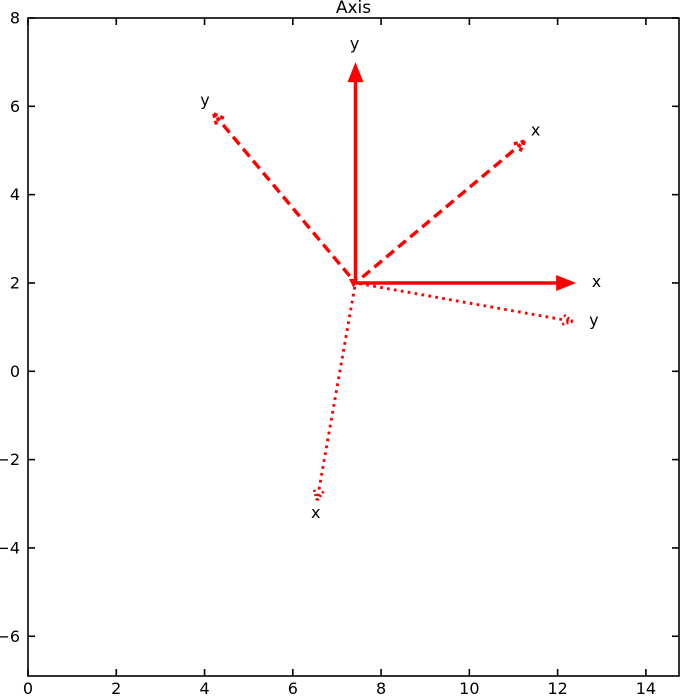 This screenshot has width=686, height=697. Describe the element at coordinates (10, 636) in the screenshot. I see `y-tick-label: −6` at that location.